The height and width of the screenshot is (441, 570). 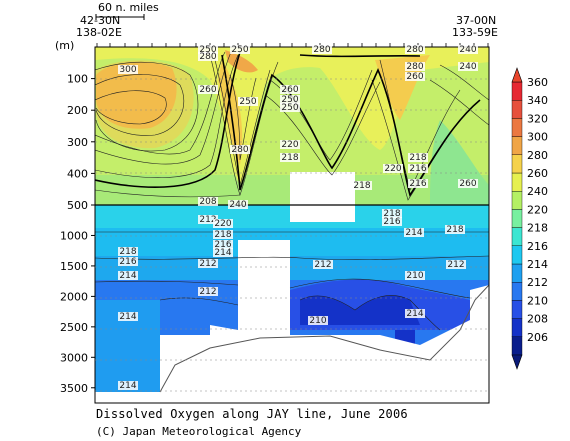 I want to click on colorbar-tick-label: 260, so click(x=537, y=173).